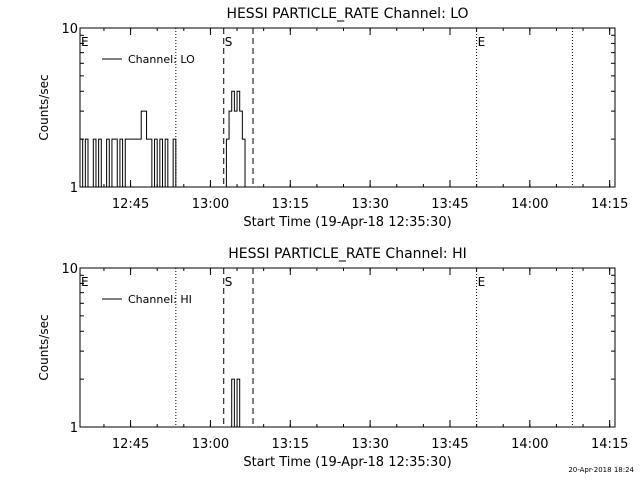 The image size is (640, 480). I want to click on chart-title: HESSI PARTICLE_RATE Channel: HI, so click(347, 254).